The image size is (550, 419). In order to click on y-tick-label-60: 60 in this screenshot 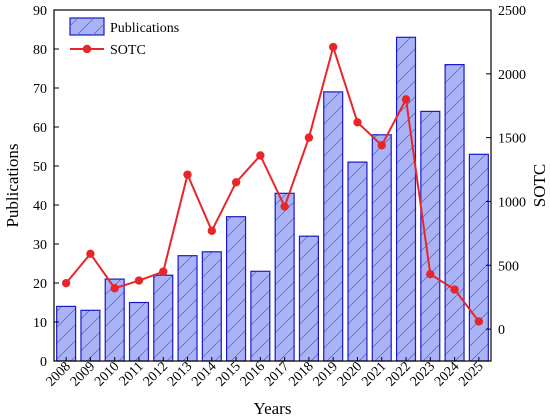, I will do `click(40, 128)`.